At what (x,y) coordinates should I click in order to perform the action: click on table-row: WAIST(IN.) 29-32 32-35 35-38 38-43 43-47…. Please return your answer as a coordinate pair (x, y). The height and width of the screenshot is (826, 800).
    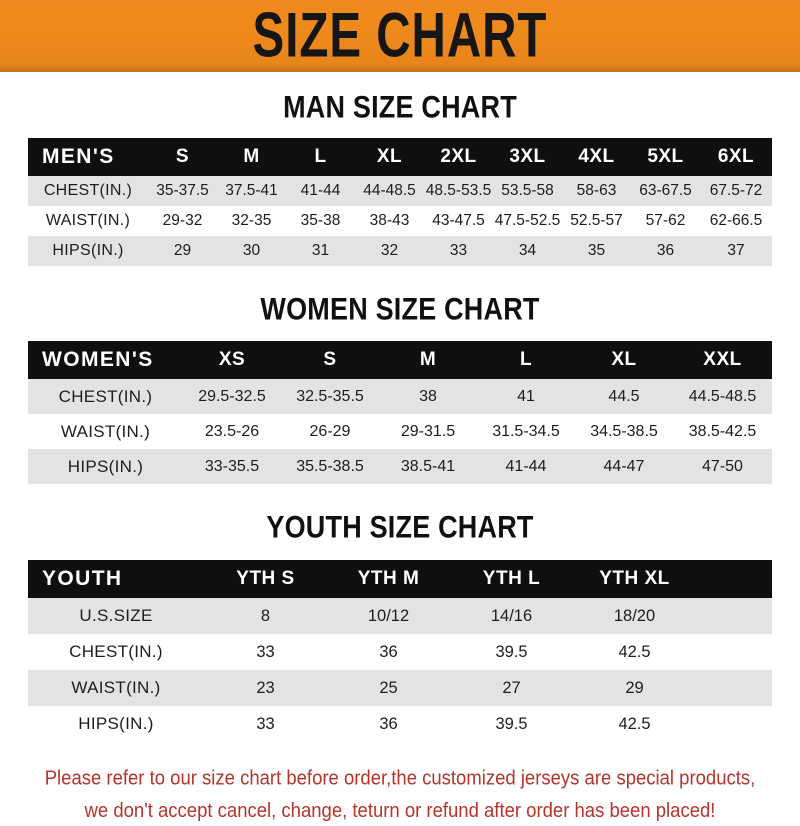
    Looking at the image, I should click on (400, 221).